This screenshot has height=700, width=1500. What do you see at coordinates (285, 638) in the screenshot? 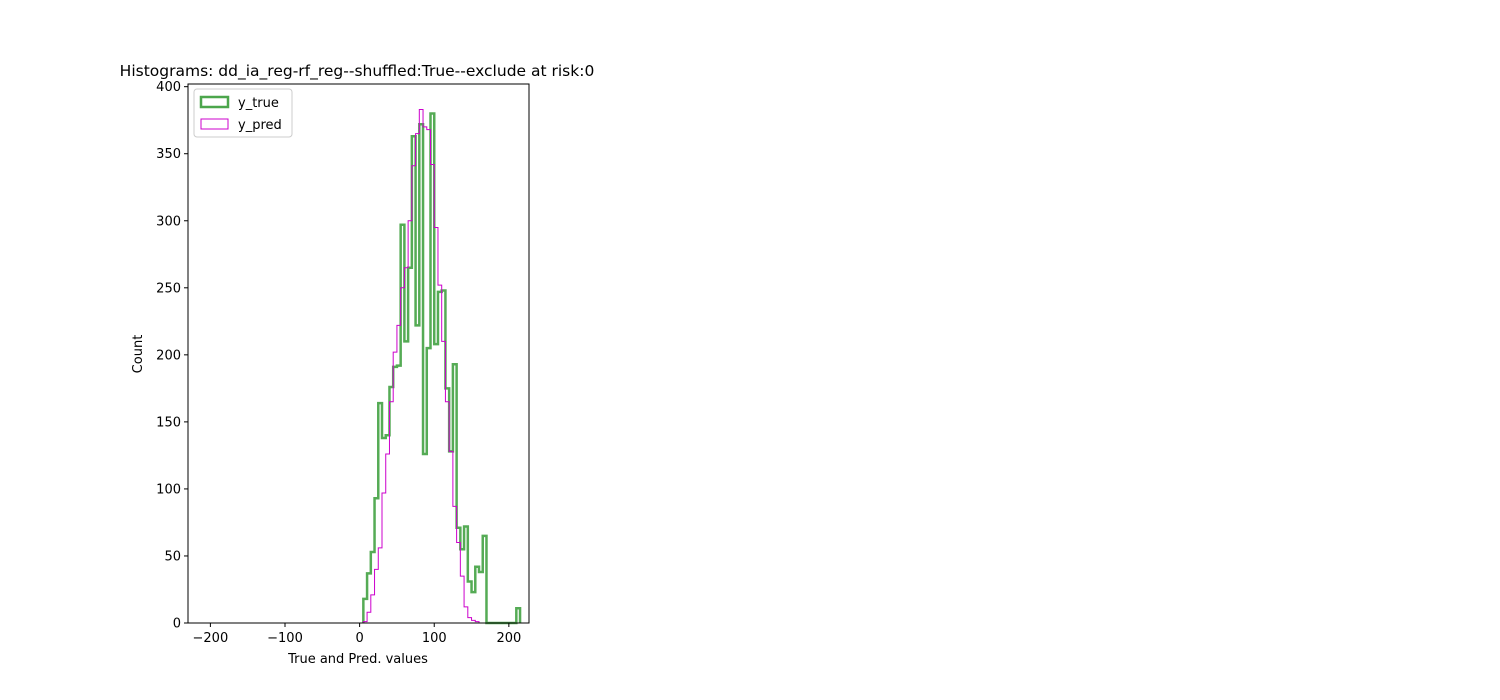
I see `x-tick-label: −100` at bounding box center [285, 638].